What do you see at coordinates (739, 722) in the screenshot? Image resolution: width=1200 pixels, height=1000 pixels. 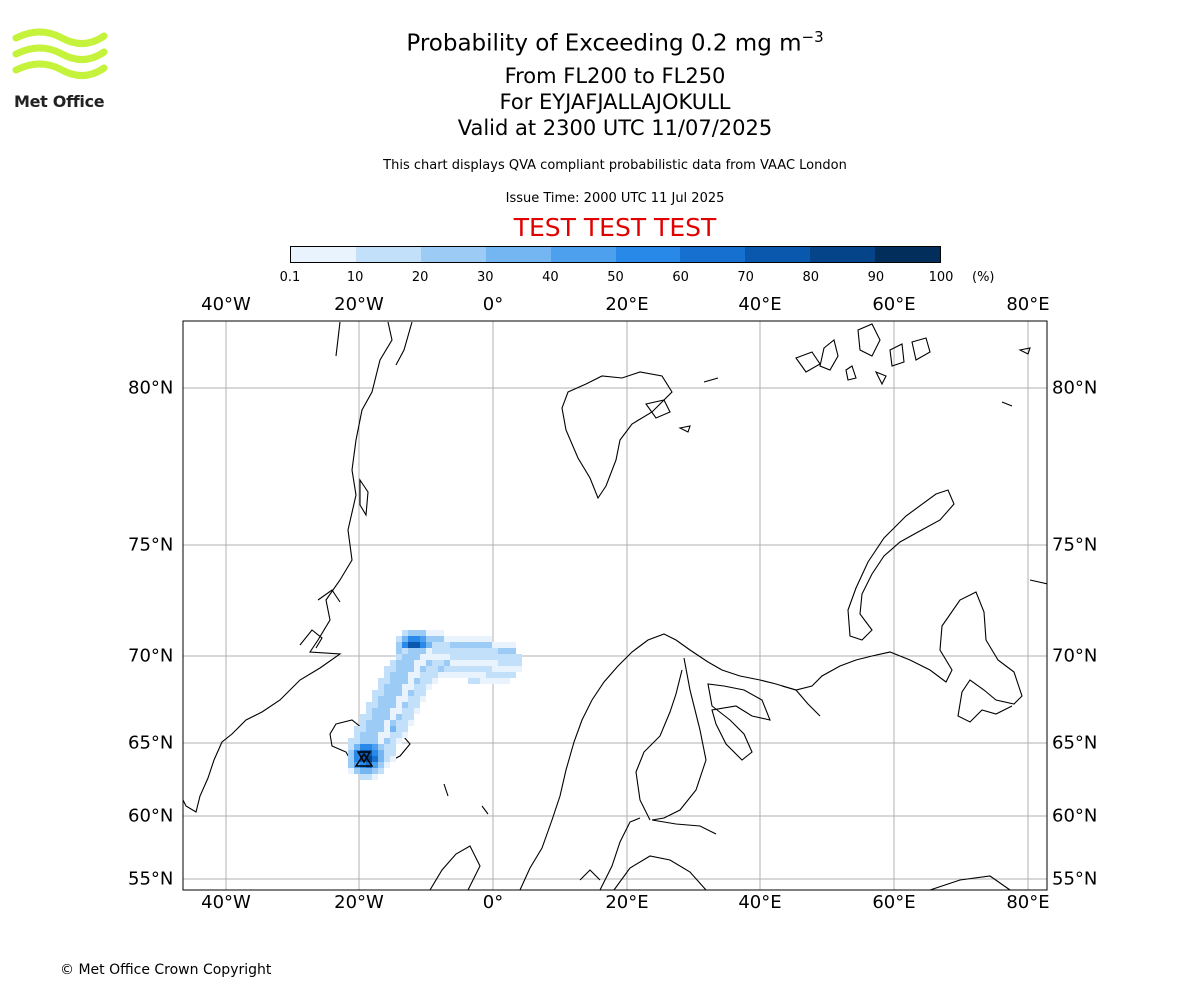 I see `white-sea` at bounding box center [739, 722].